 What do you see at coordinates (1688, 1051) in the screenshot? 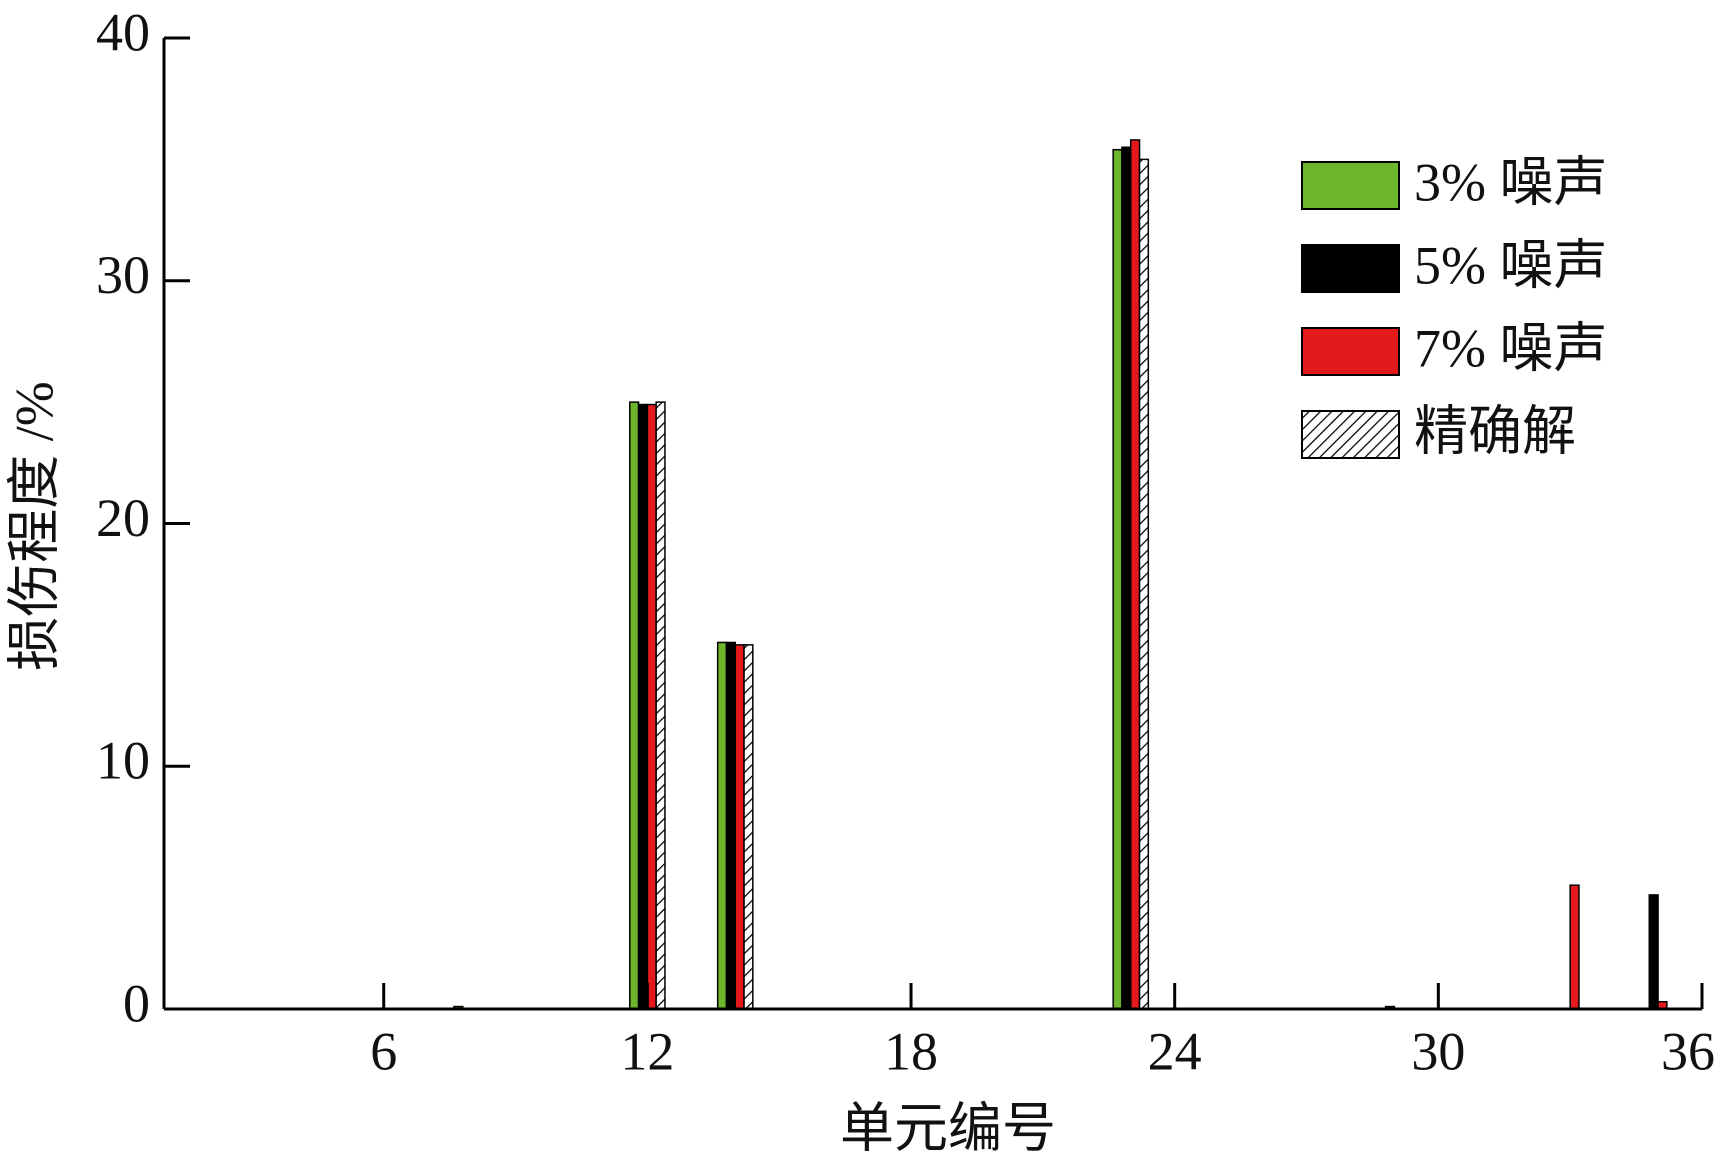
I see `x-tick-label: 36` at bounding box center [1688, 1051].